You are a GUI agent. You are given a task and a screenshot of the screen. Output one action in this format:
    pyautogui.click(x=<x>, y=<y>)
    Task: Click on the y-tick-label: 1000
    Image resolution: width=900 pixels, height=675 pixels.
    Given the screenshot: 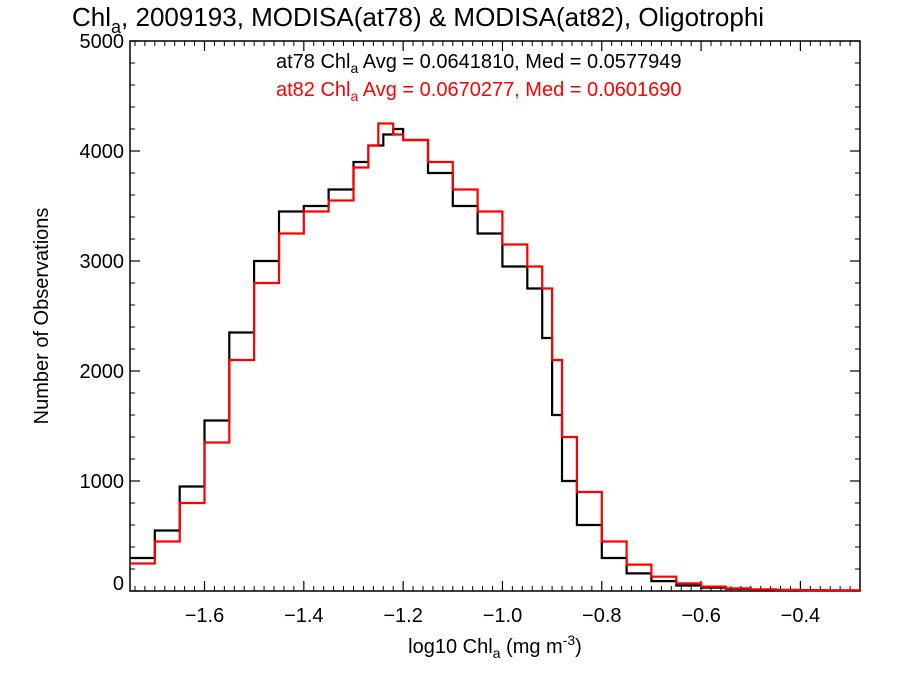 What is the action you would take?
    pyautogui.click(x=102, y=482)
    